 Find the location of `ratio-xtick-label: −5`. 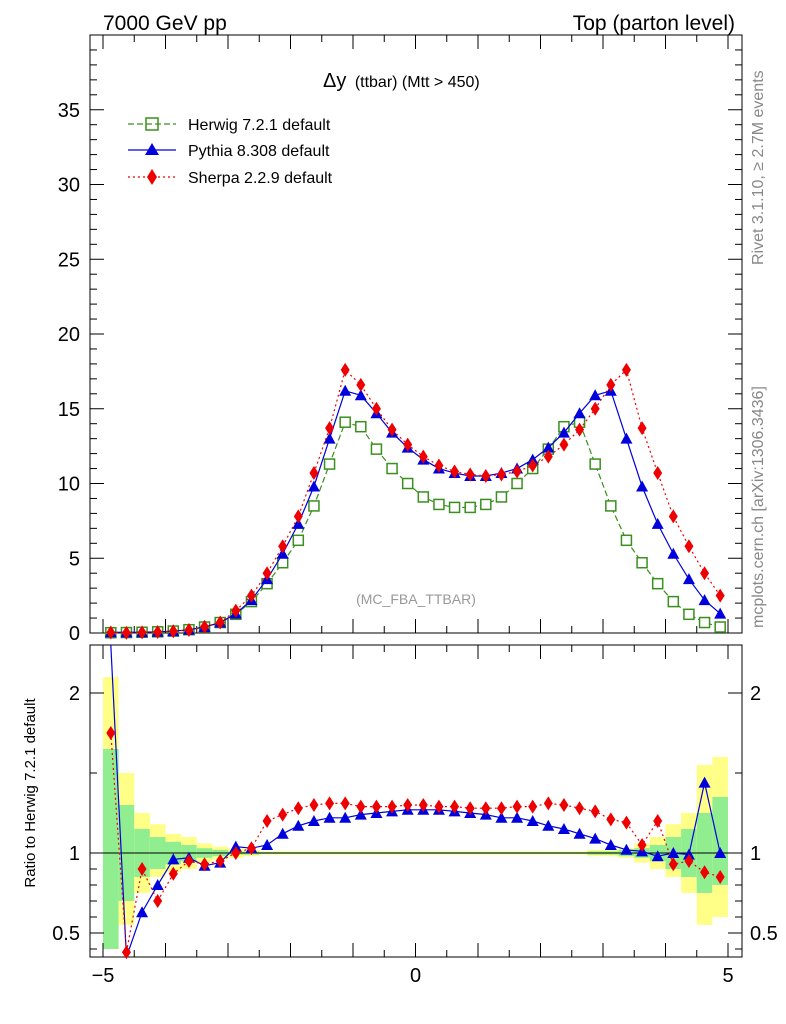

ratio-xtick-label: −5 is located at coordinates (103, 976).